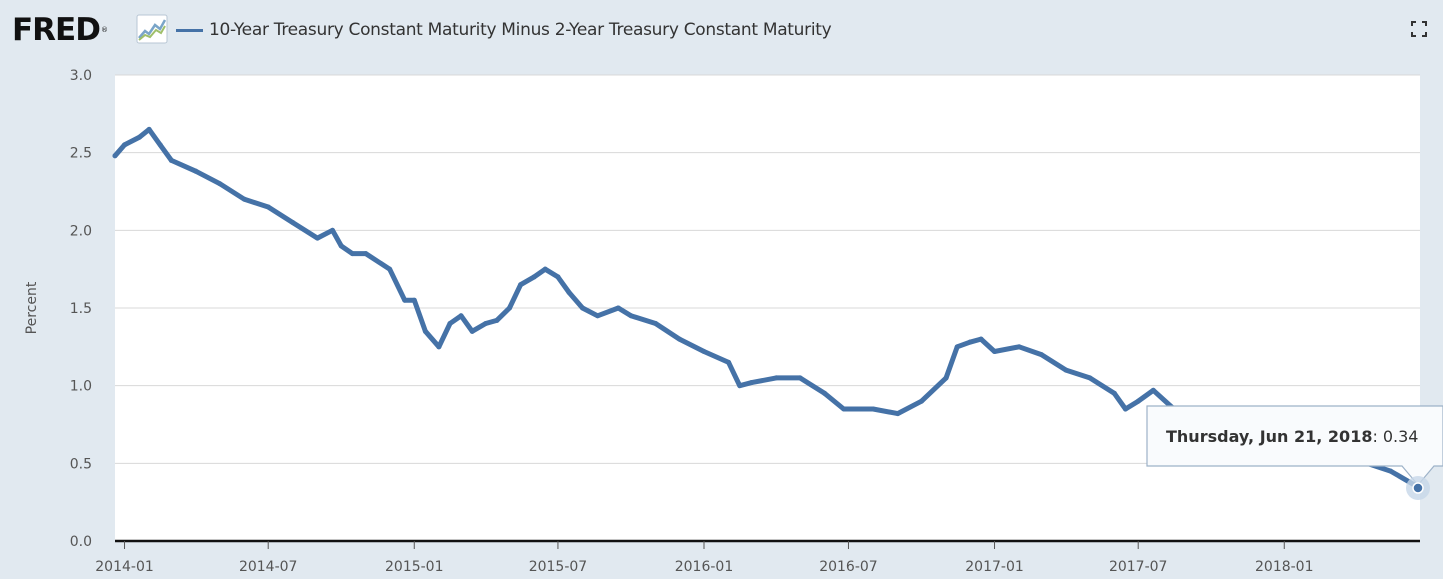 Image resolution: width=1443 pixels, height=579 pixels. Describe the element at coordinates (189, 30) in the screenshot. I see `legend-swatch` at that location.